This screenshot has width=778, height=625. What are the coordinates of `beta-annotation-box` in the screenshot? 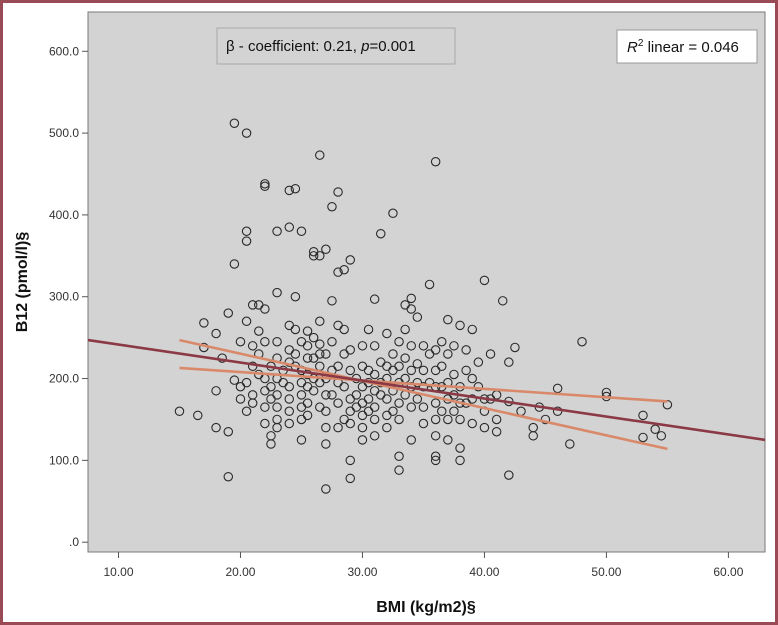 It's located at (336, 46).